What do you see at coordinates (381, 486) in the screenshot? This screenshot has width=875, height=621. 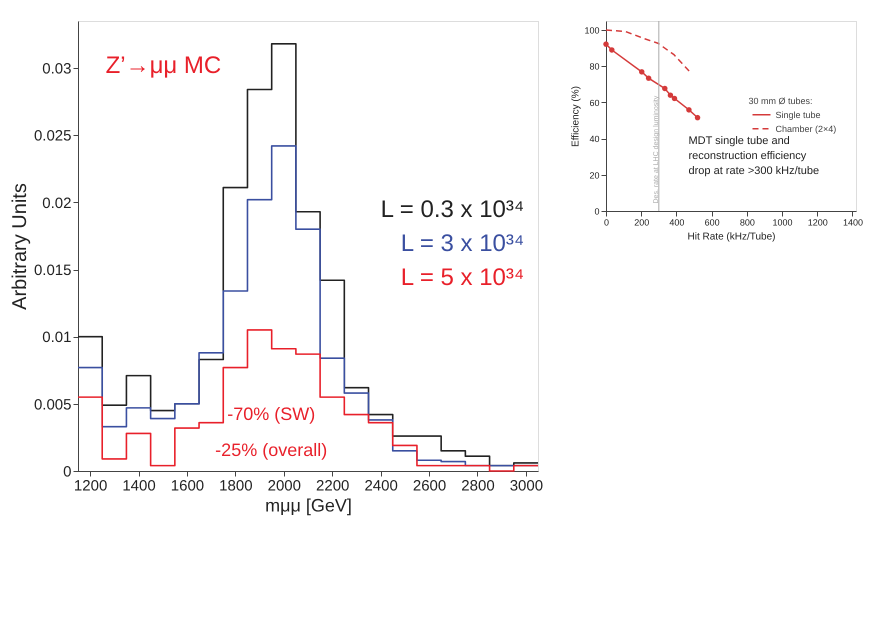 I see `x-tick-label: 2400` at bounding box center [381, 486].